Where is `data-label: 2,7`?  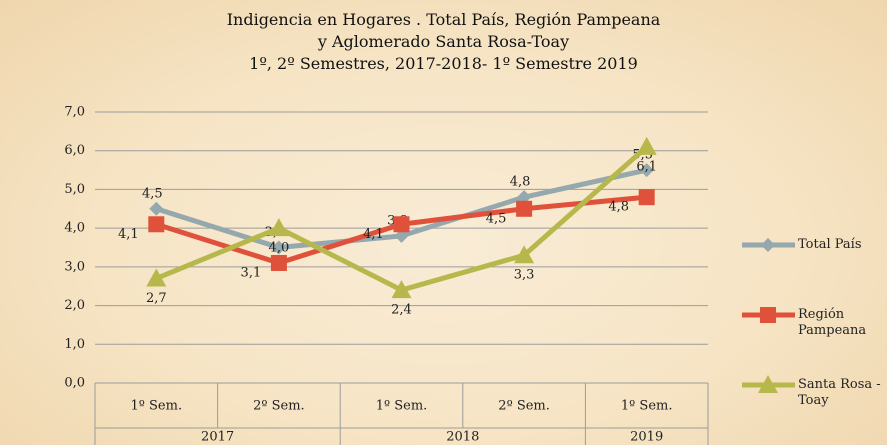 data-label: 2,7 is located at coordinates (156, 298).